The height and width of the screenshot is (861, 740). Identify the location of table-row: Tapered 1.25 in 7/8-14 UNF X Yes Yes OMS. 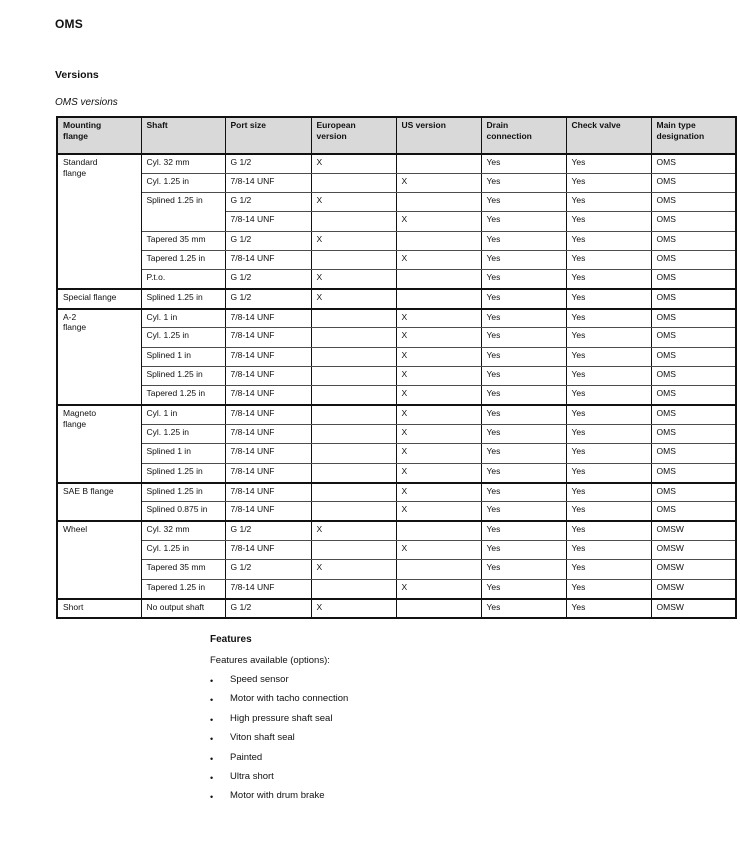
(397, 260).